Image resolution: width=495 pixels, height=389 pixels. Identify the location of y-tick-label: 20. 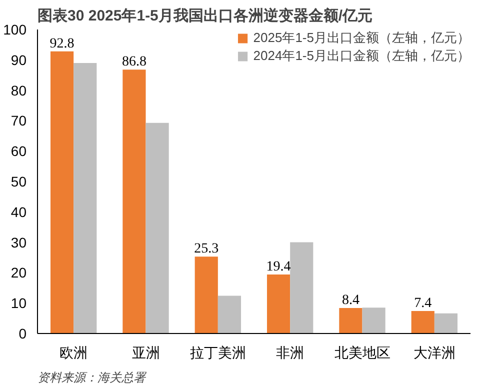
(18, 272).